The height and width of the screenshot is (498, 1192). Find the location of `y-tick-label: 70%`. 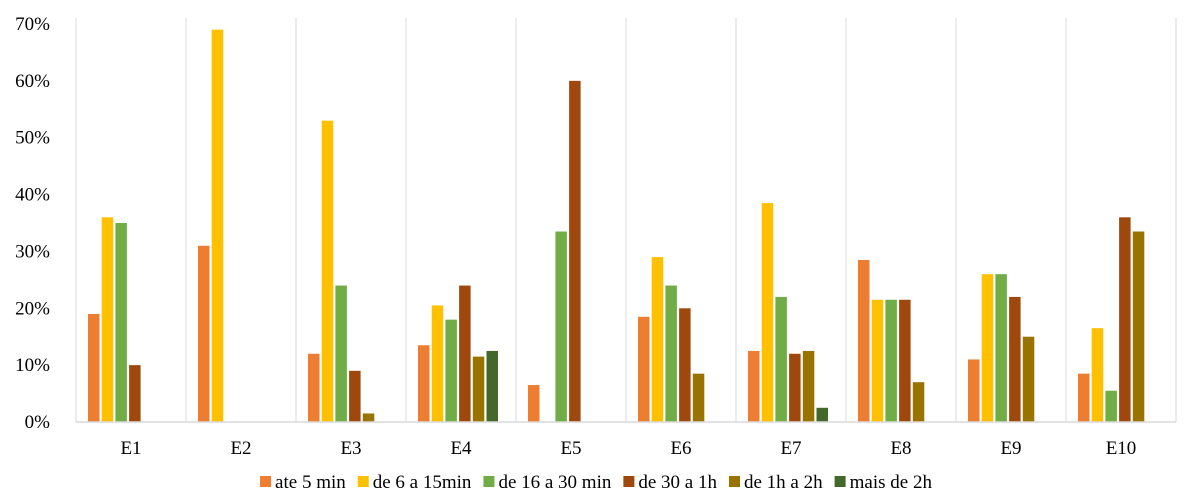

y-tick-label: 70% is located at coordinates (32, 24).